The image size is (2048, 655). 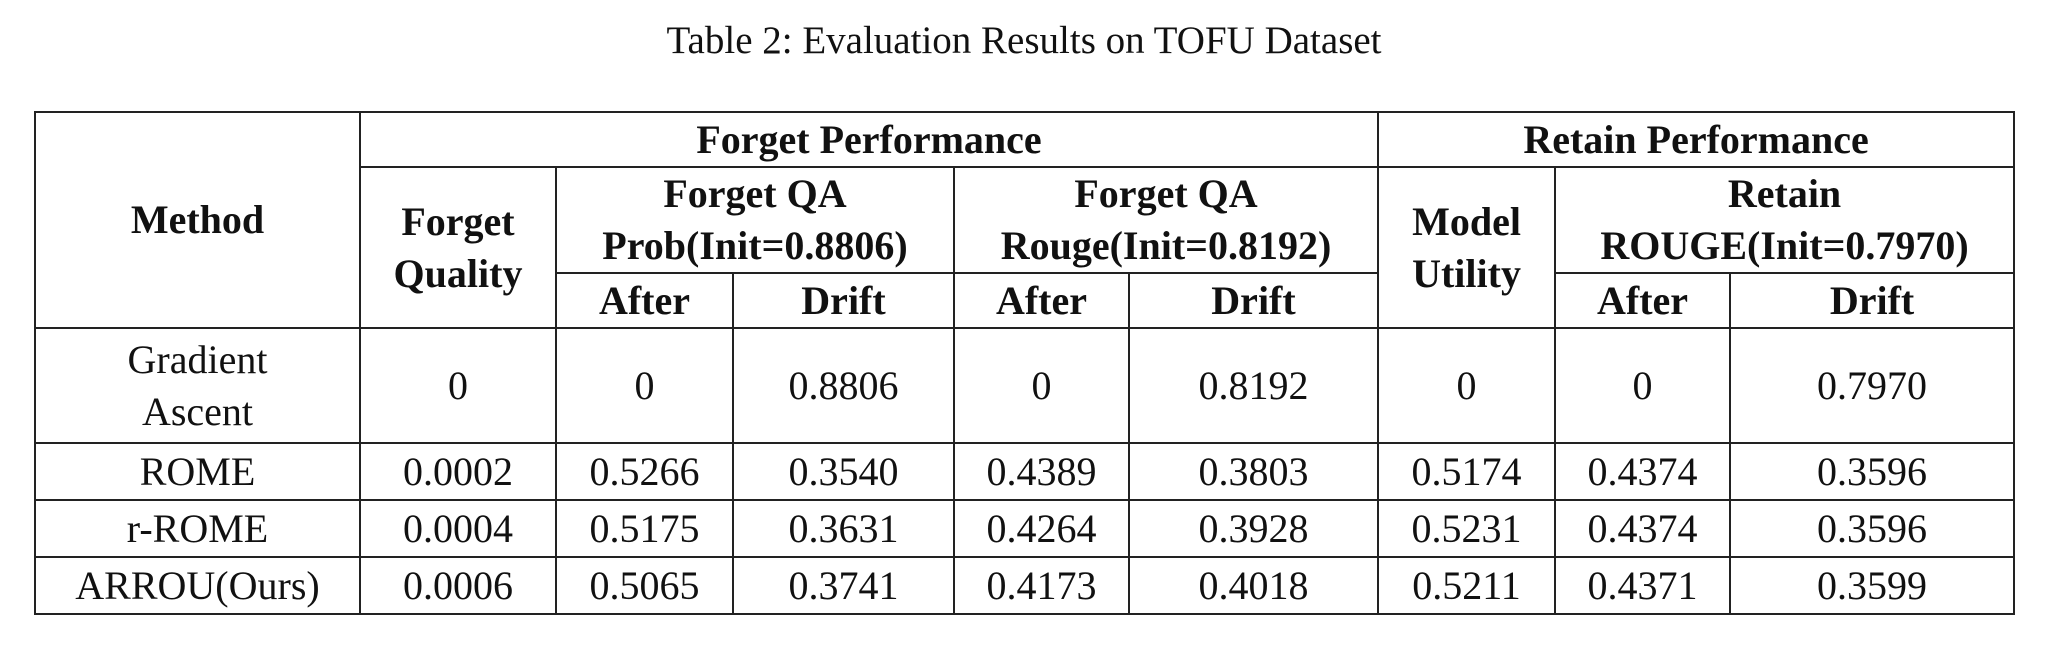 What do you see at coordinates (1643, 585) in the screenshot?
I see `retain-after-cell: 0.4371` at bounding box center [1643, 585].